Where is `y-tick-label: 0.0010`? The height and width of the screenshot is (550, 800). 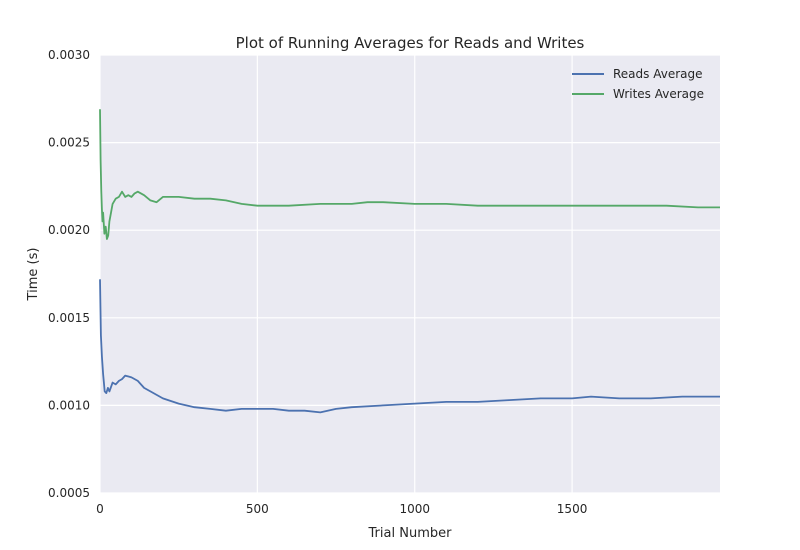 y-tick-label: 0.0010 is located at coordinates (69, 405).